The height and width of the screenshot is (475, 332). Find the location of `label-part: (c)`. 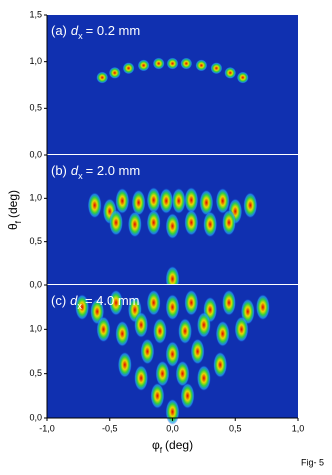

label-part: (c) is located at coordinates (58, 300).